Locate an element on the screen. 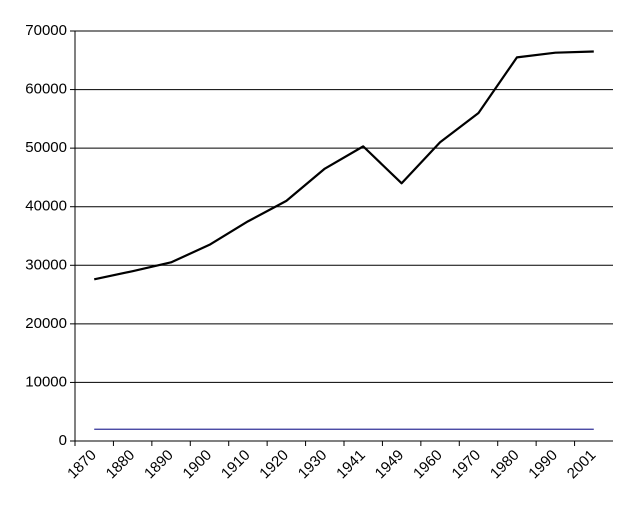 The width and height of the screenshot is (624, 512). y-tick-label: 0 is located at coordinates (63, 440).